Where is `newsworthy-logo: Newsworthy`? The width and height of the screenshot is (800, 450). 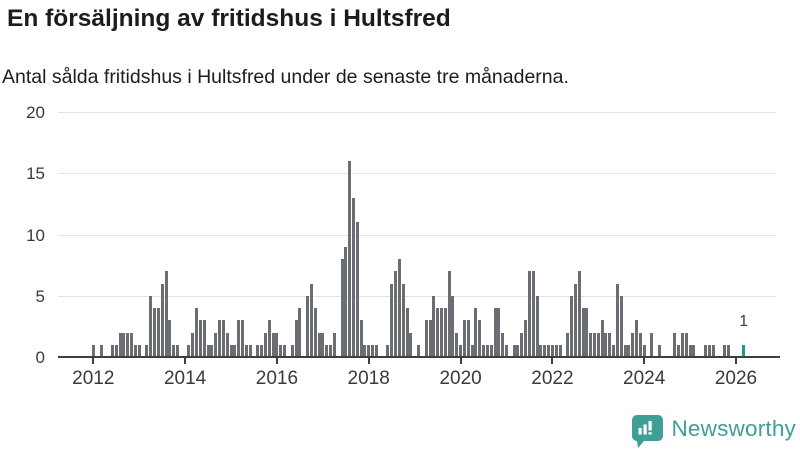
newsworthy-logo: Newsworthy is located at coordinates (714, 431).